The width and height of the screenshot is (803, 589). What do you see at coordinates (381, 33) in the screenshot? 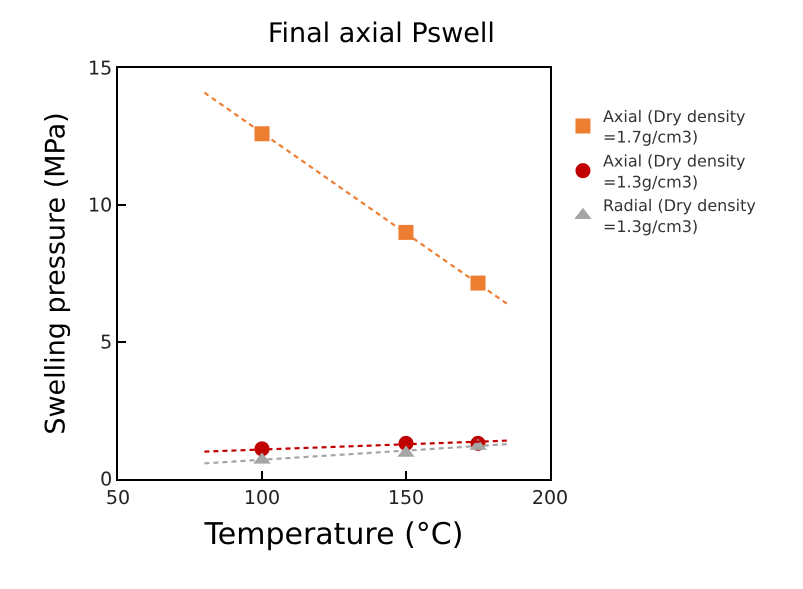
I see `chart-title: Final axial Pswell` at bounding box center [381, 33].